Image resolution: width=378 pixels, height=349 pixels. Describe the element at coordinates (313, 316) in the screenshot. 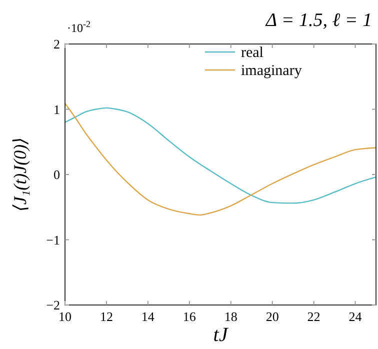

I see `x-tick-label: 22` at that location.